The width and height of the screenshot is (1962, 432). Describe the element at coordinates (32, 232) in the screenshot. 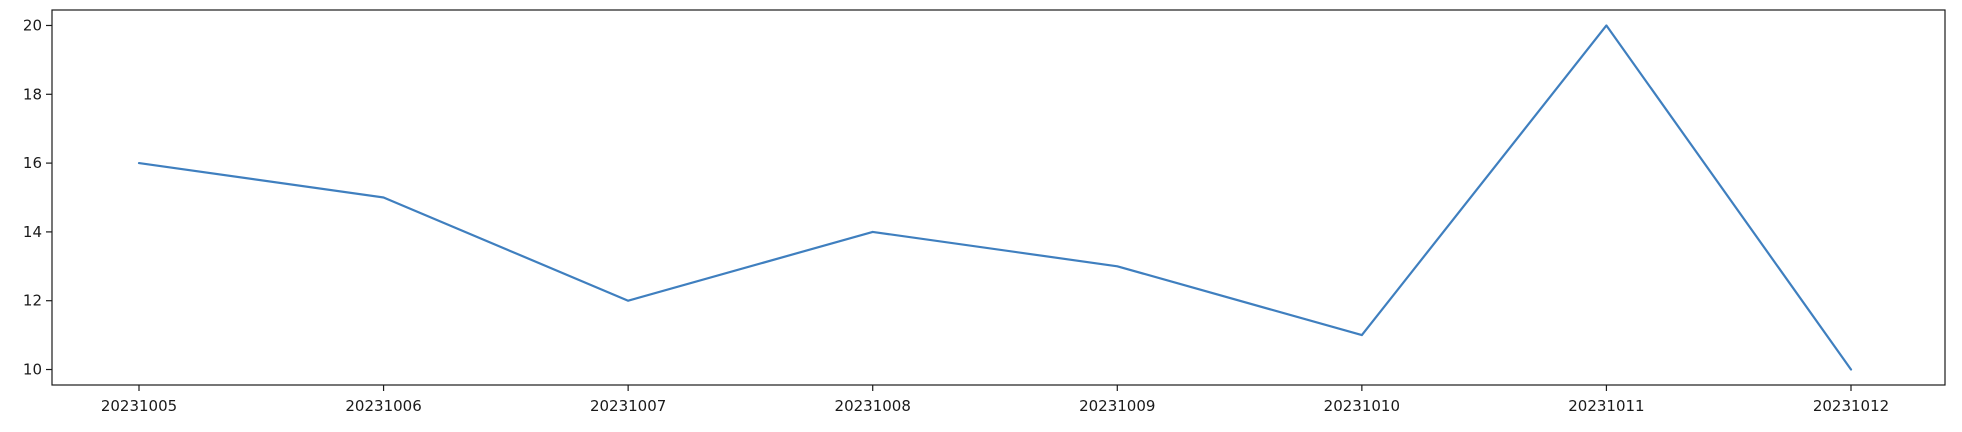

I see `y-tick-label-14: 14` at that location.